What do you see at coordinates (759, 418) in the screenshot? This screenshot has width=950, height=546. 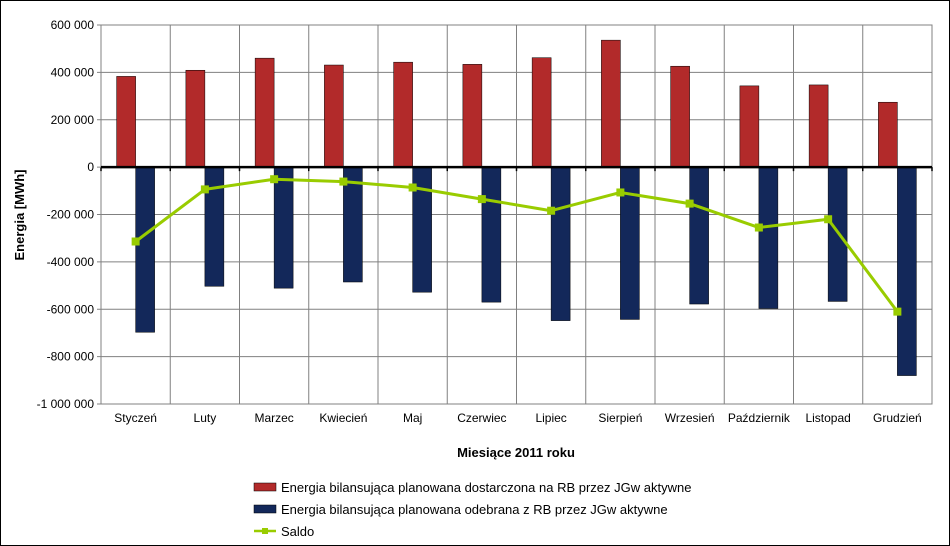 I see `x-tick-label: Październik` at bounding box center [759, 418].